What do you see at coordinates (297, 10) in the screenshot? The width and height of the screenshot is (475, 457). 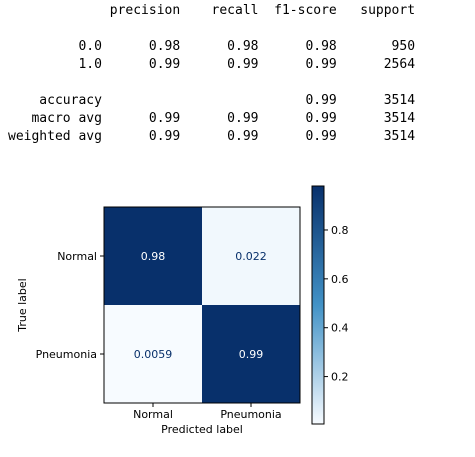 I see `report-column-header: f1-score` at bounding box center [297, 10].